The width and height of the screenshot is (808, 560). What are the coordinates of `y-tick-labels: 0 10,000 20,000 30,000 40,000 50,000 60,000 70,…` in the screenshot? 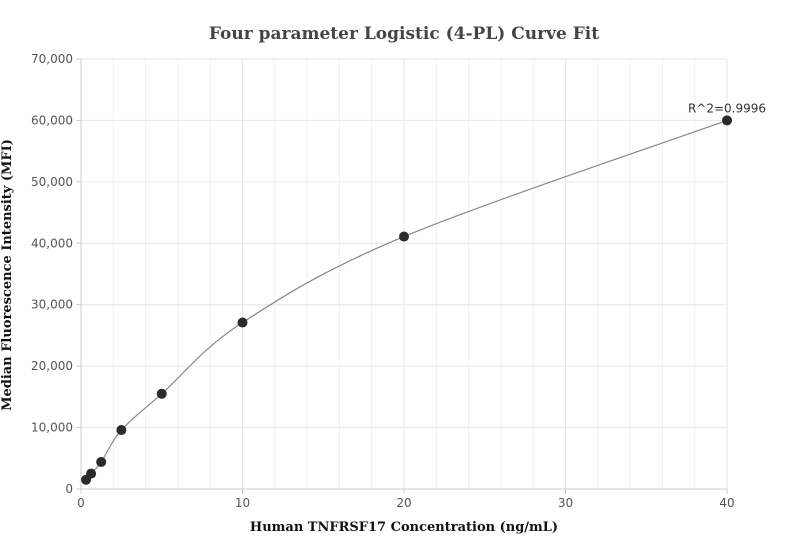 It's located at (52, 274).